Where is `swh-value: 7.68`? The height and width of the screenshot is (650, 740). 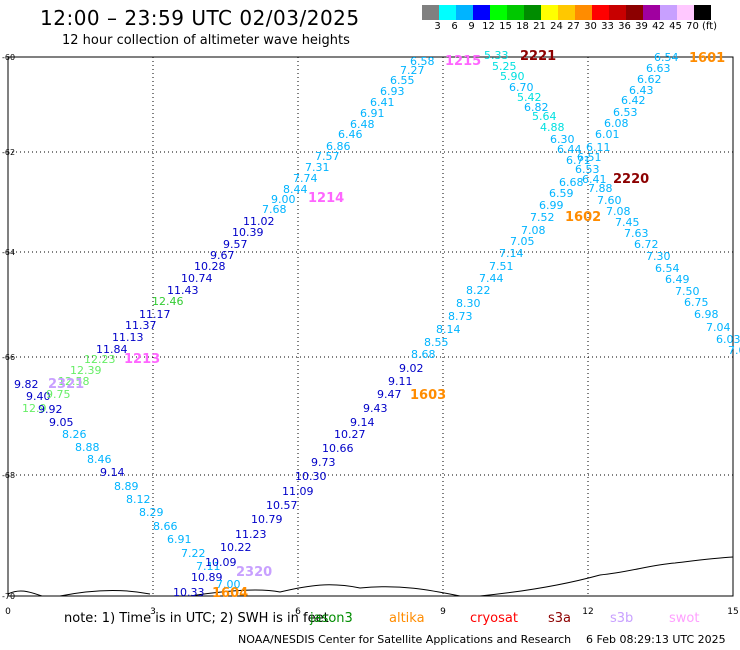 swh-value: 7.68 is located at coordinates (274, 209).